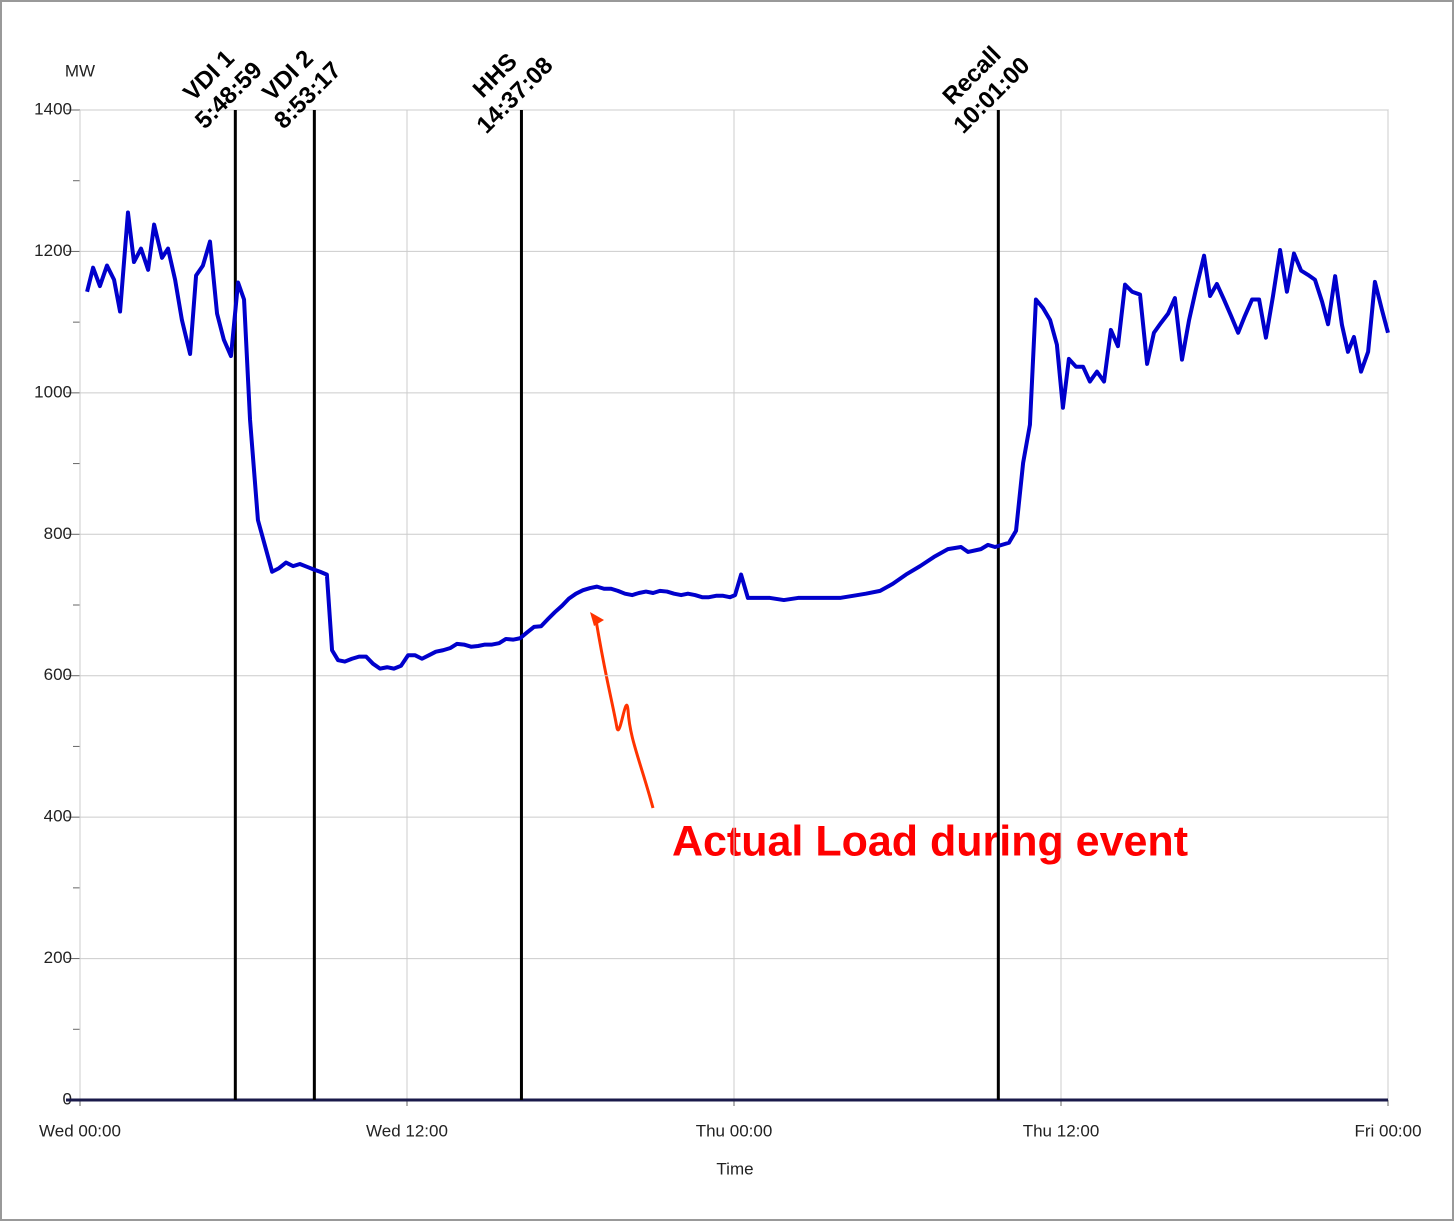 This screenshot has width=1454, height=1221. I want to click on y-axis-label: MW, so click(80, 70).